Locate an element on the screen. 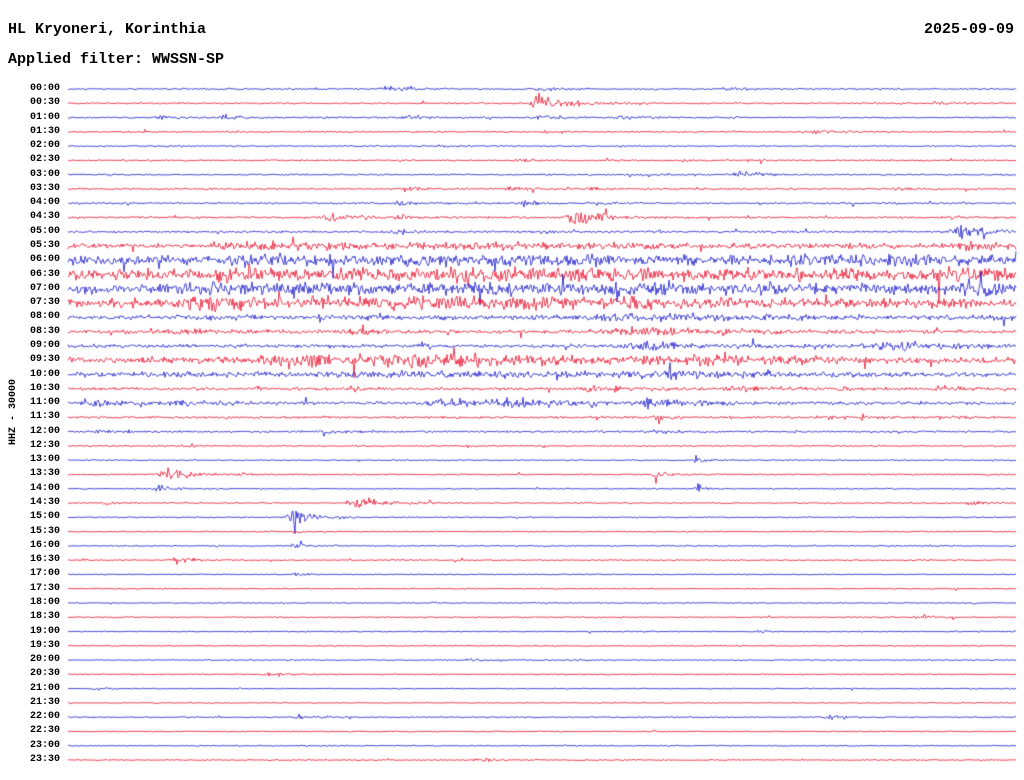 The width and height of the screenshot is (1024, 780). trace-time-label: 13:30 is located at coordinates (44, 474).